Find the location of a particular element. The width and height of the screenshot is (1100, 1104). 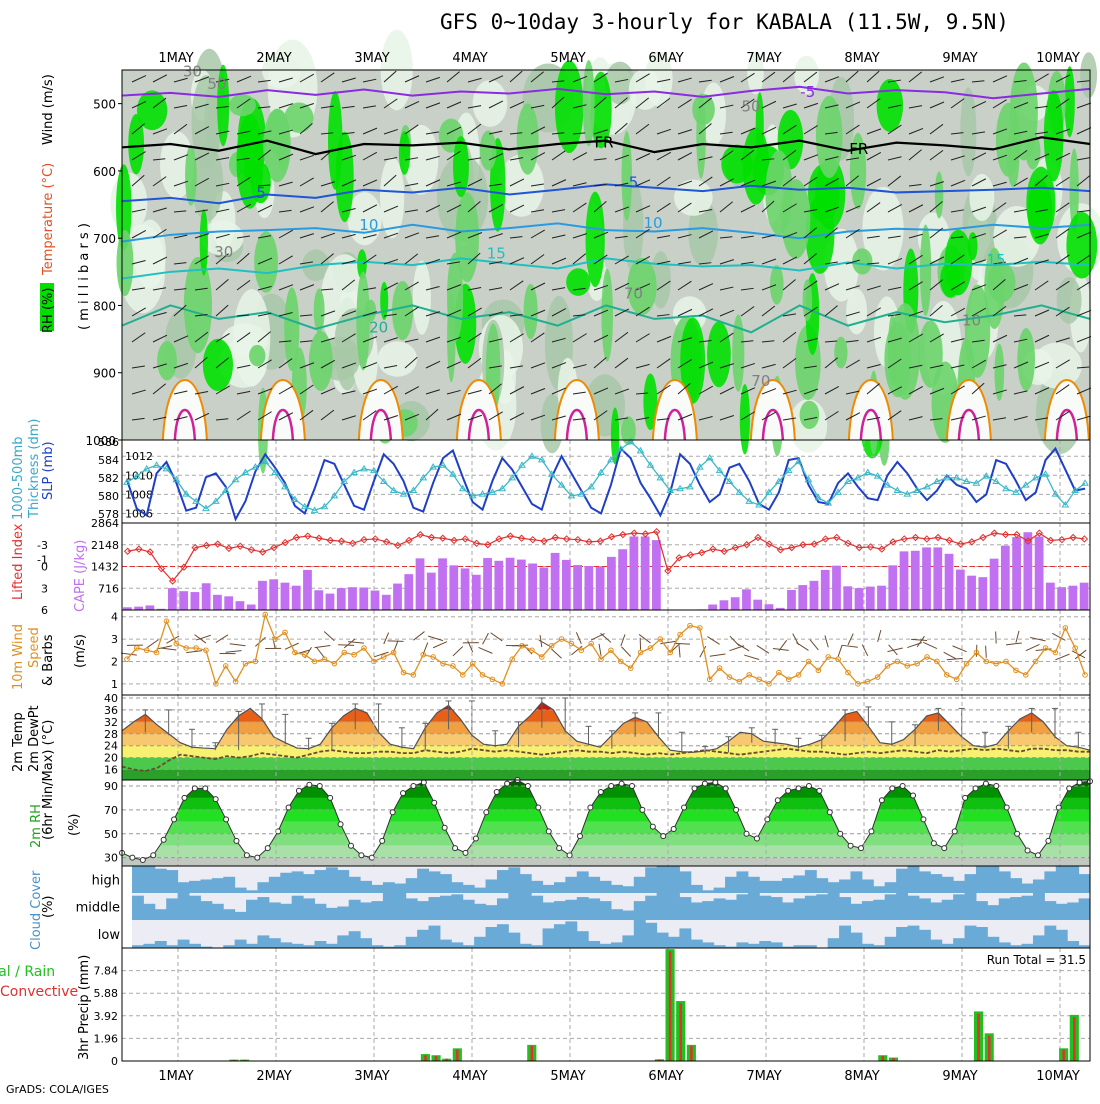

contour-label: 10 is located at coordinates (368, 225).